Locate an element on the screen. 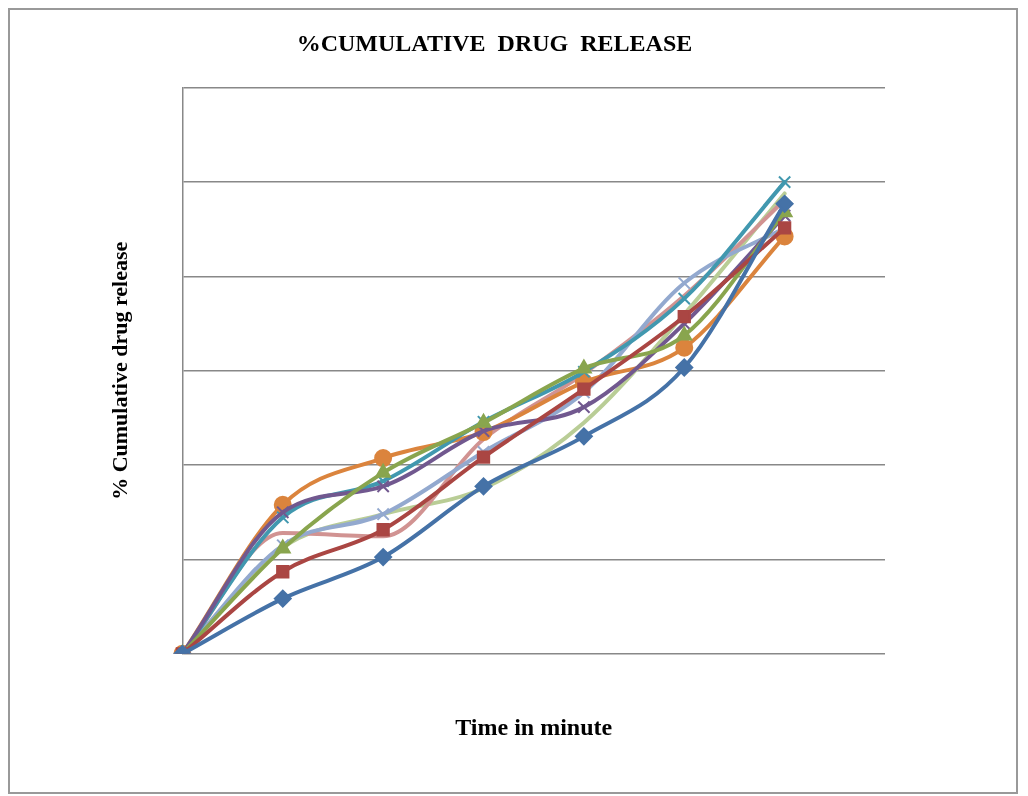 This screenshot has width=1028, height=796. chart-title: %CUMULATIVE DRUG RELEASE is located at coordinates (494, 42).